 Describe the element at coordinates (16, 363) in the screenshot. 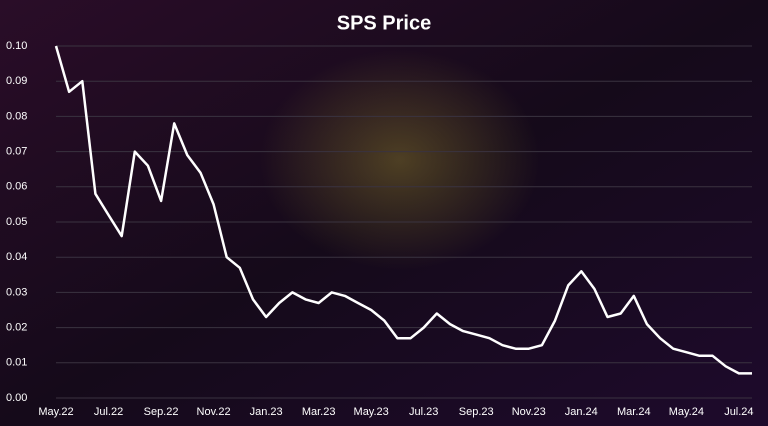

I see `y-tick-label: 0.01` at that location.